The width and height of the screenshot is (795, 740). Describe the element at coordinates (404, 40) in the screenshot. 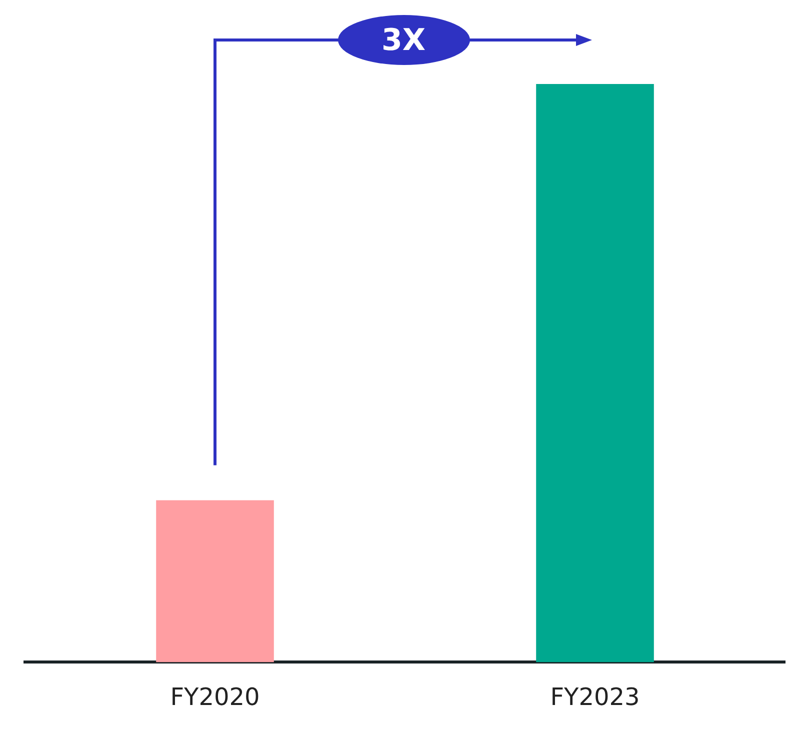

I see `text: 3X` at that location.